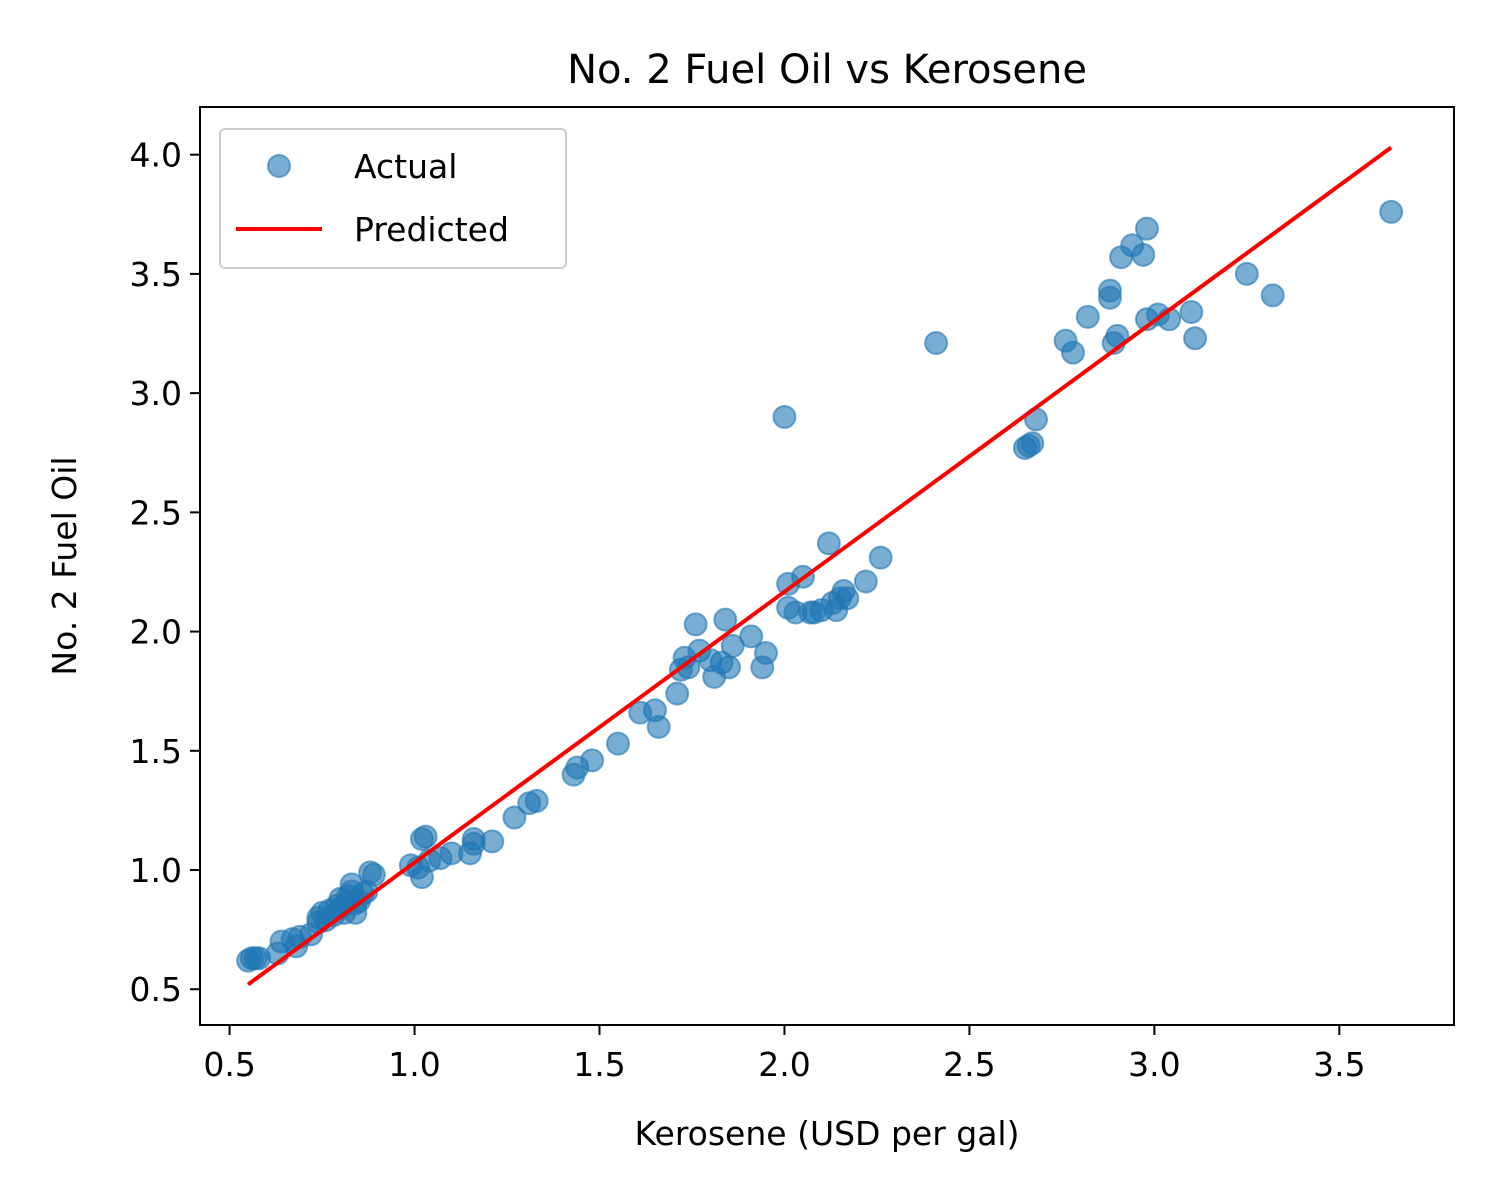  Describe the element at coordinates (156, 393) in the screenshot. I see `y-tick-label: 3.0` at that location.